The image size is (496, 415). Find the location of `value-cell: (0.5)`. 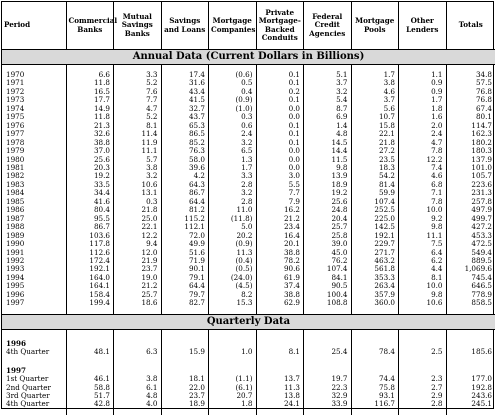

value-cell: (0.5) is located at coordinates (232, 269).